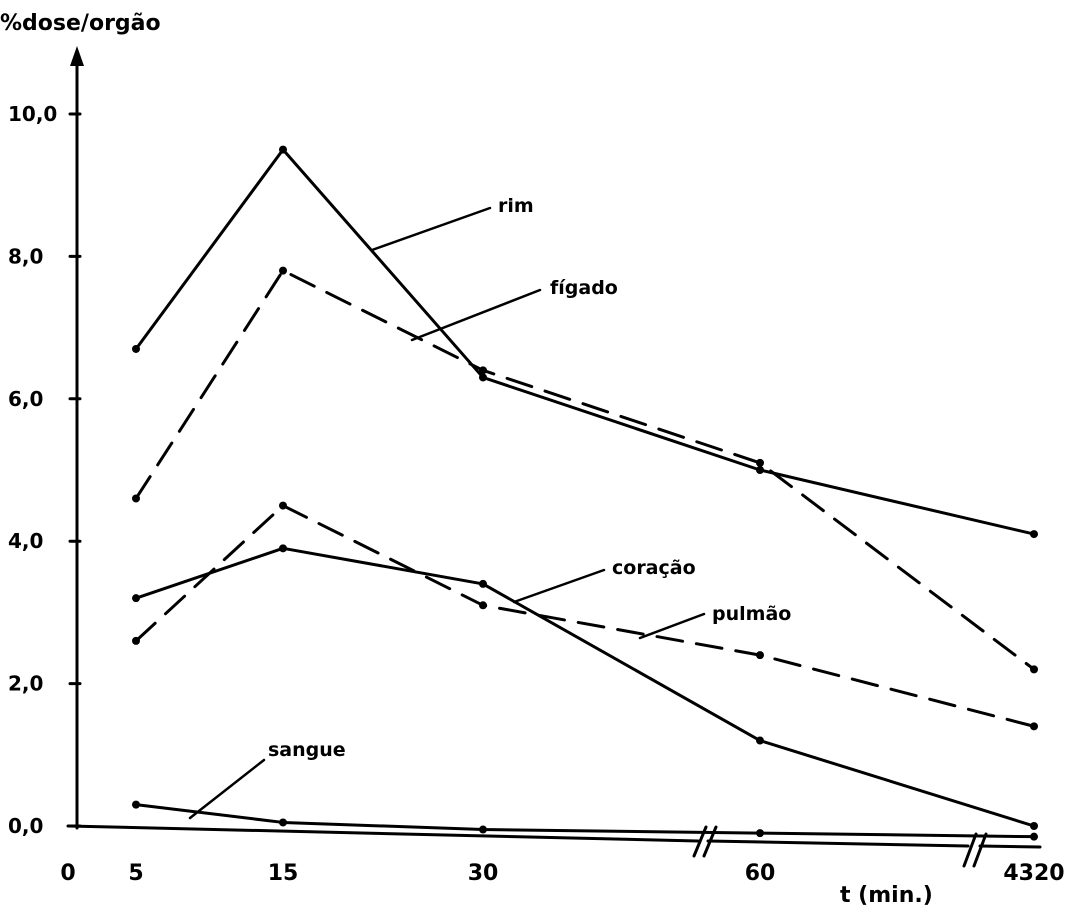 This screenshot has width=1067, height=919. Describe the element at coordinates (559, 586) in the screenshot. I see `leader-line-coracao` at that location.